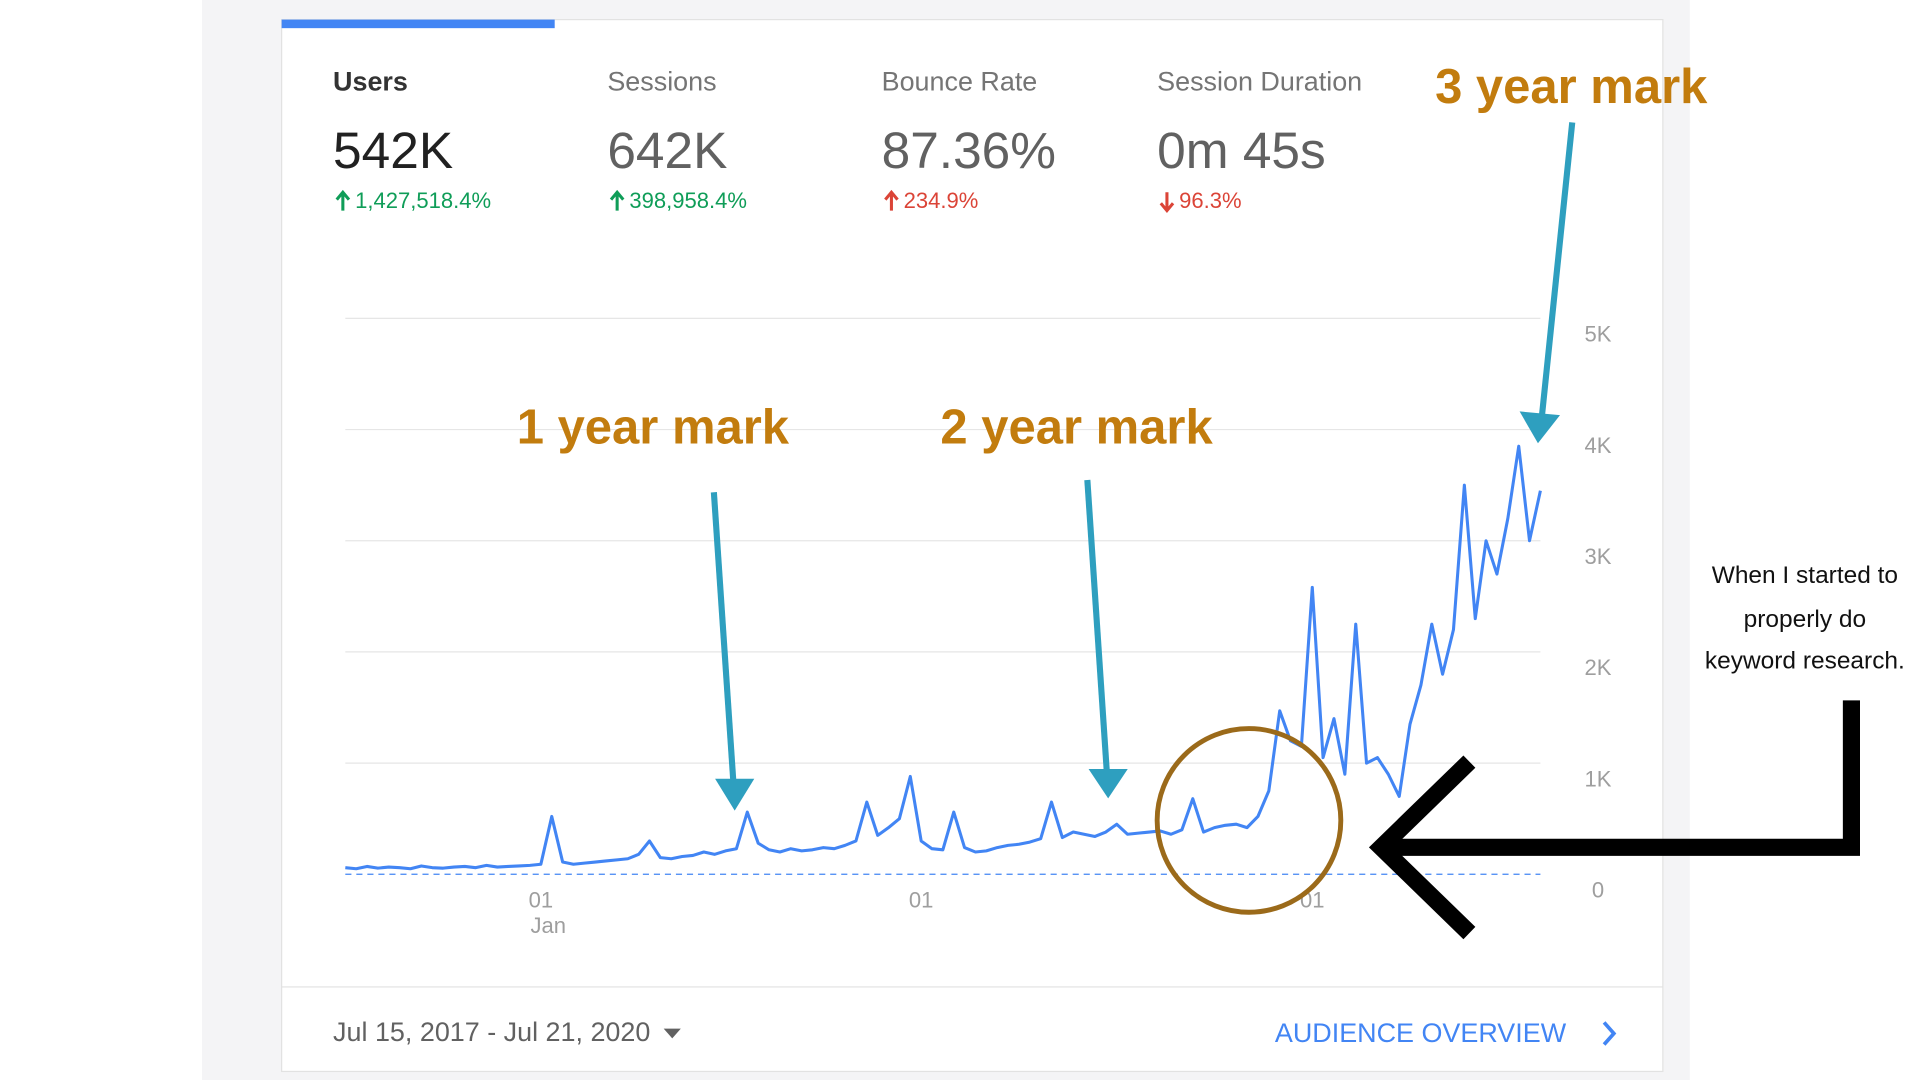 The image size is (1920, 1080). I want to click on metric-value: 0m 45s, so click(1241, 150).